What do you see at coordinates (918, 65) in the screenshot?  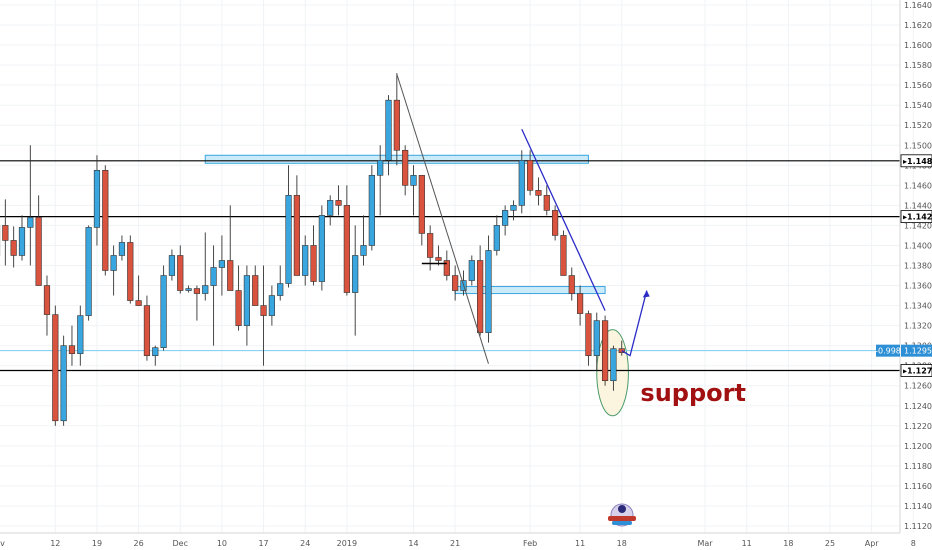 I see `y-tick-label: 1.15800` at bounding box center [918, 65].